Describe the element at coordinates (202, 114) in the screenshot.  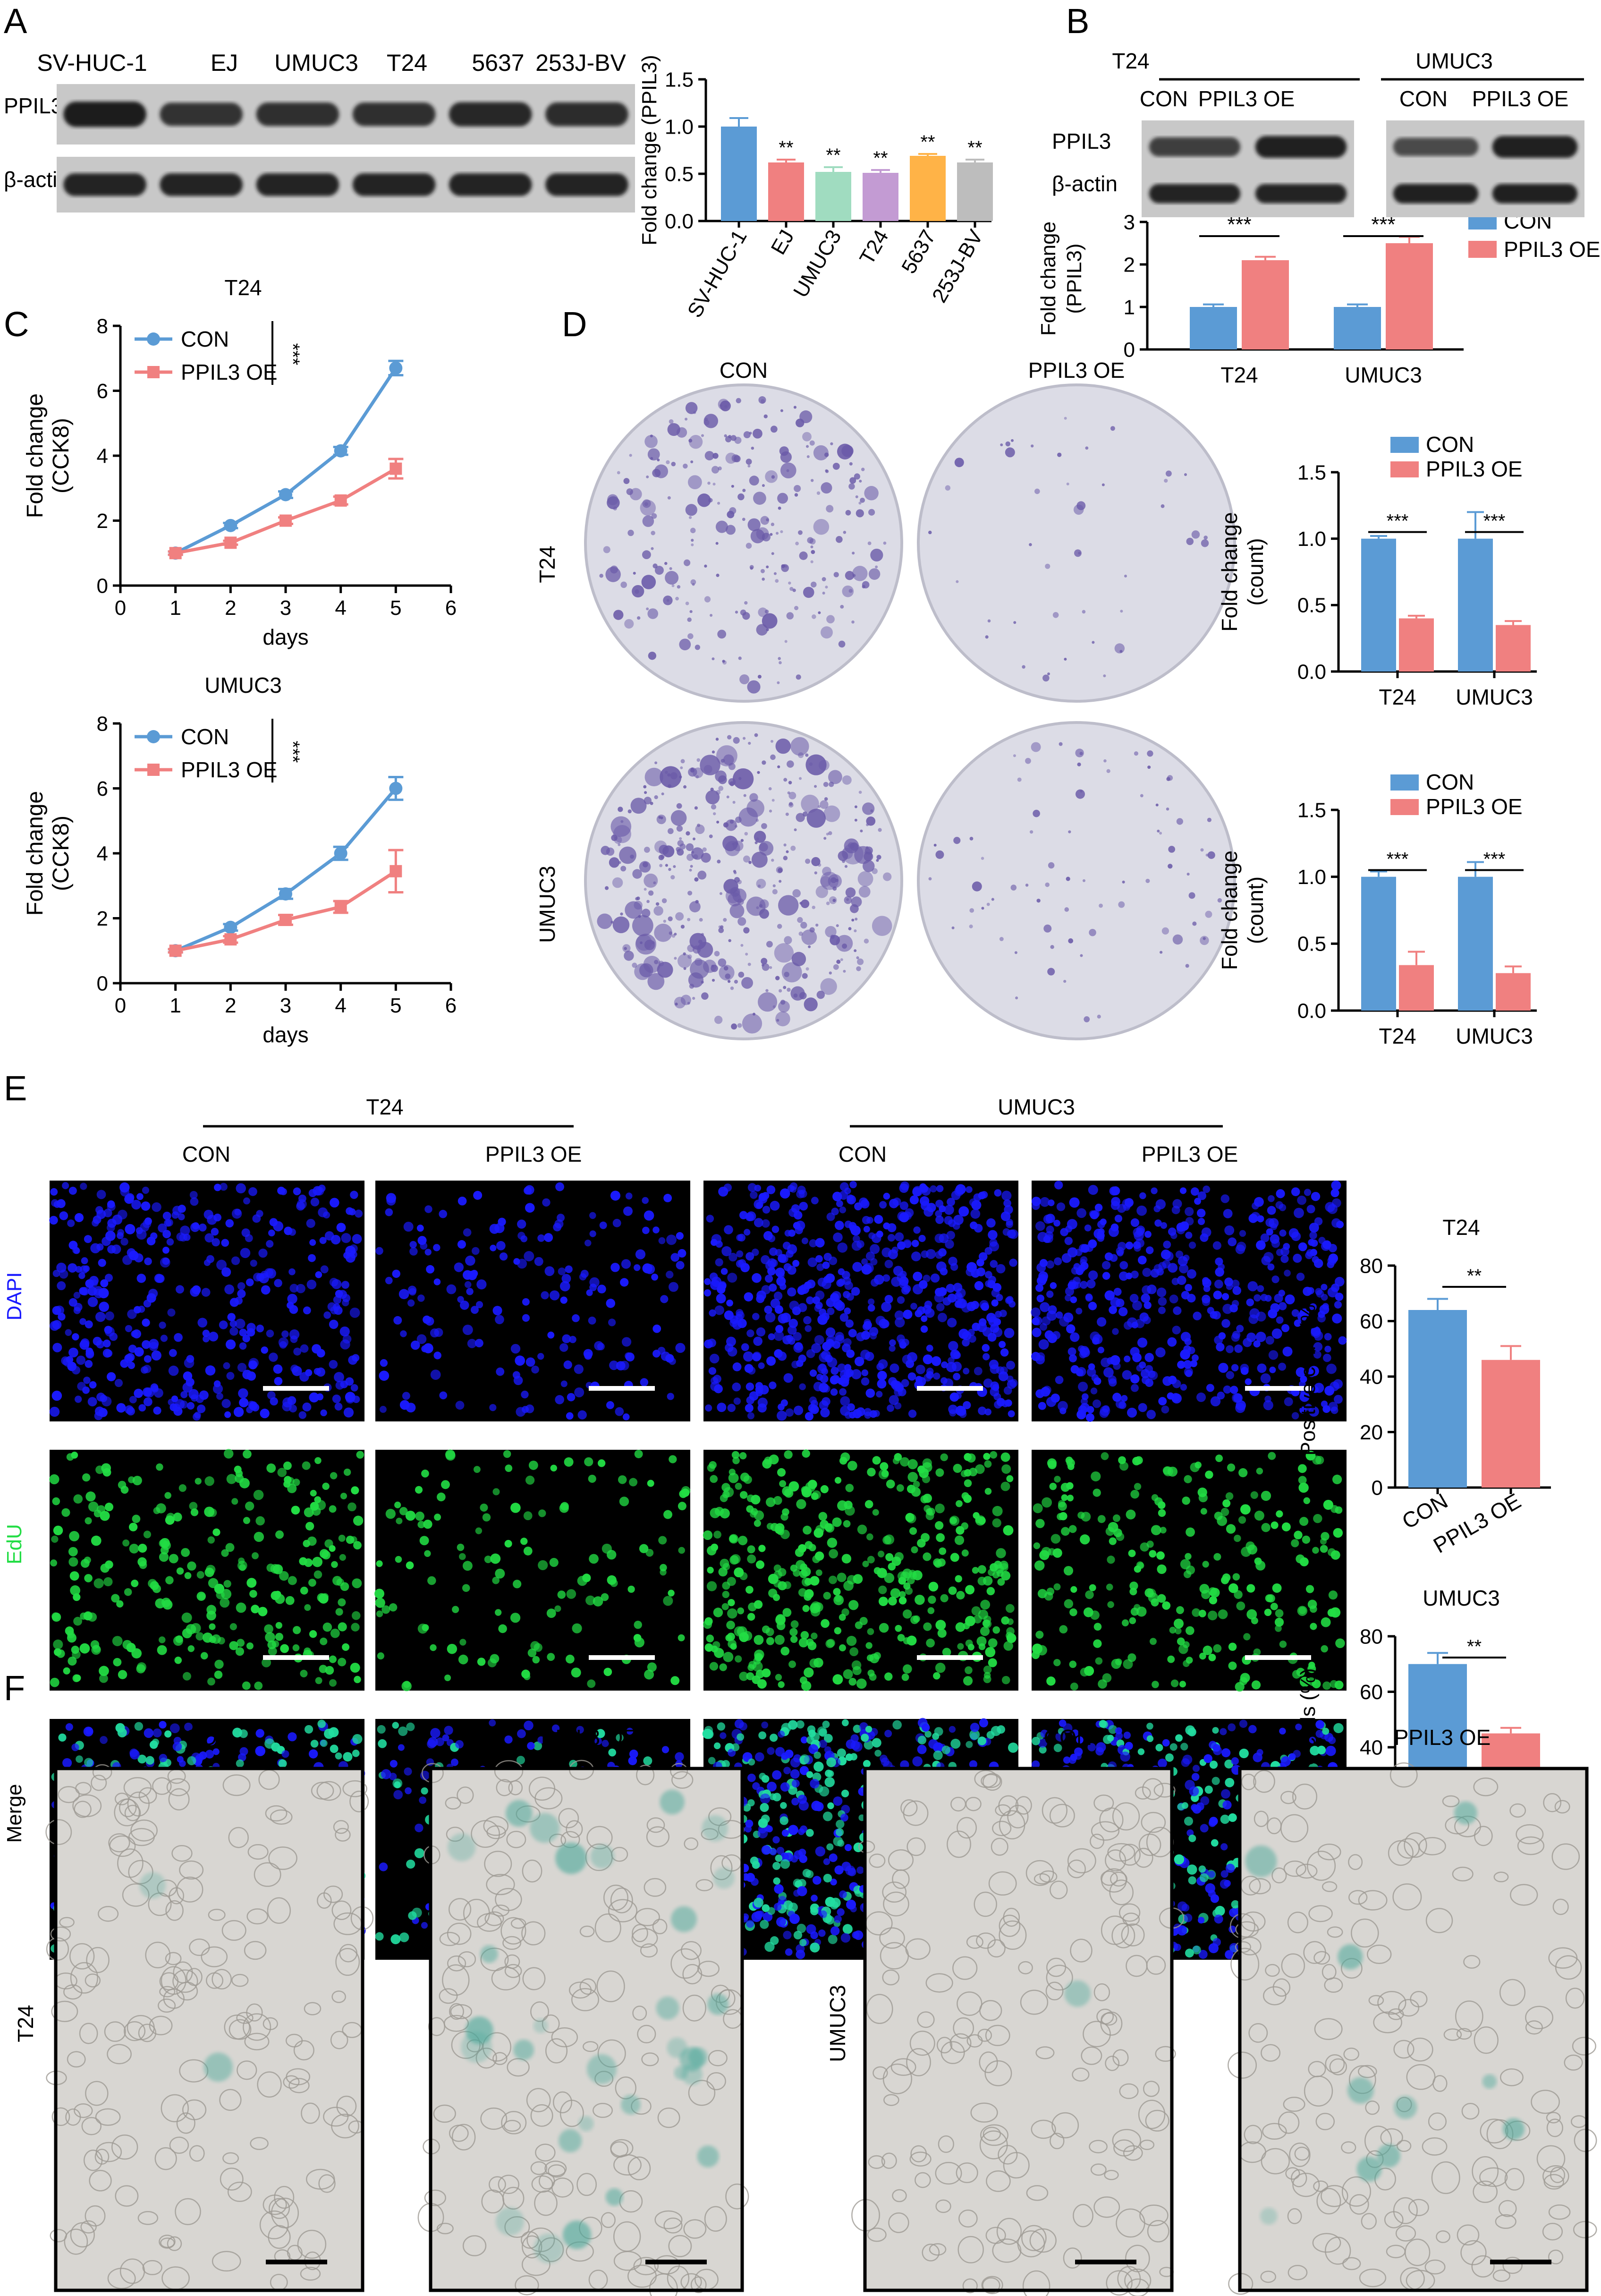
I see `blot-band` at that location.